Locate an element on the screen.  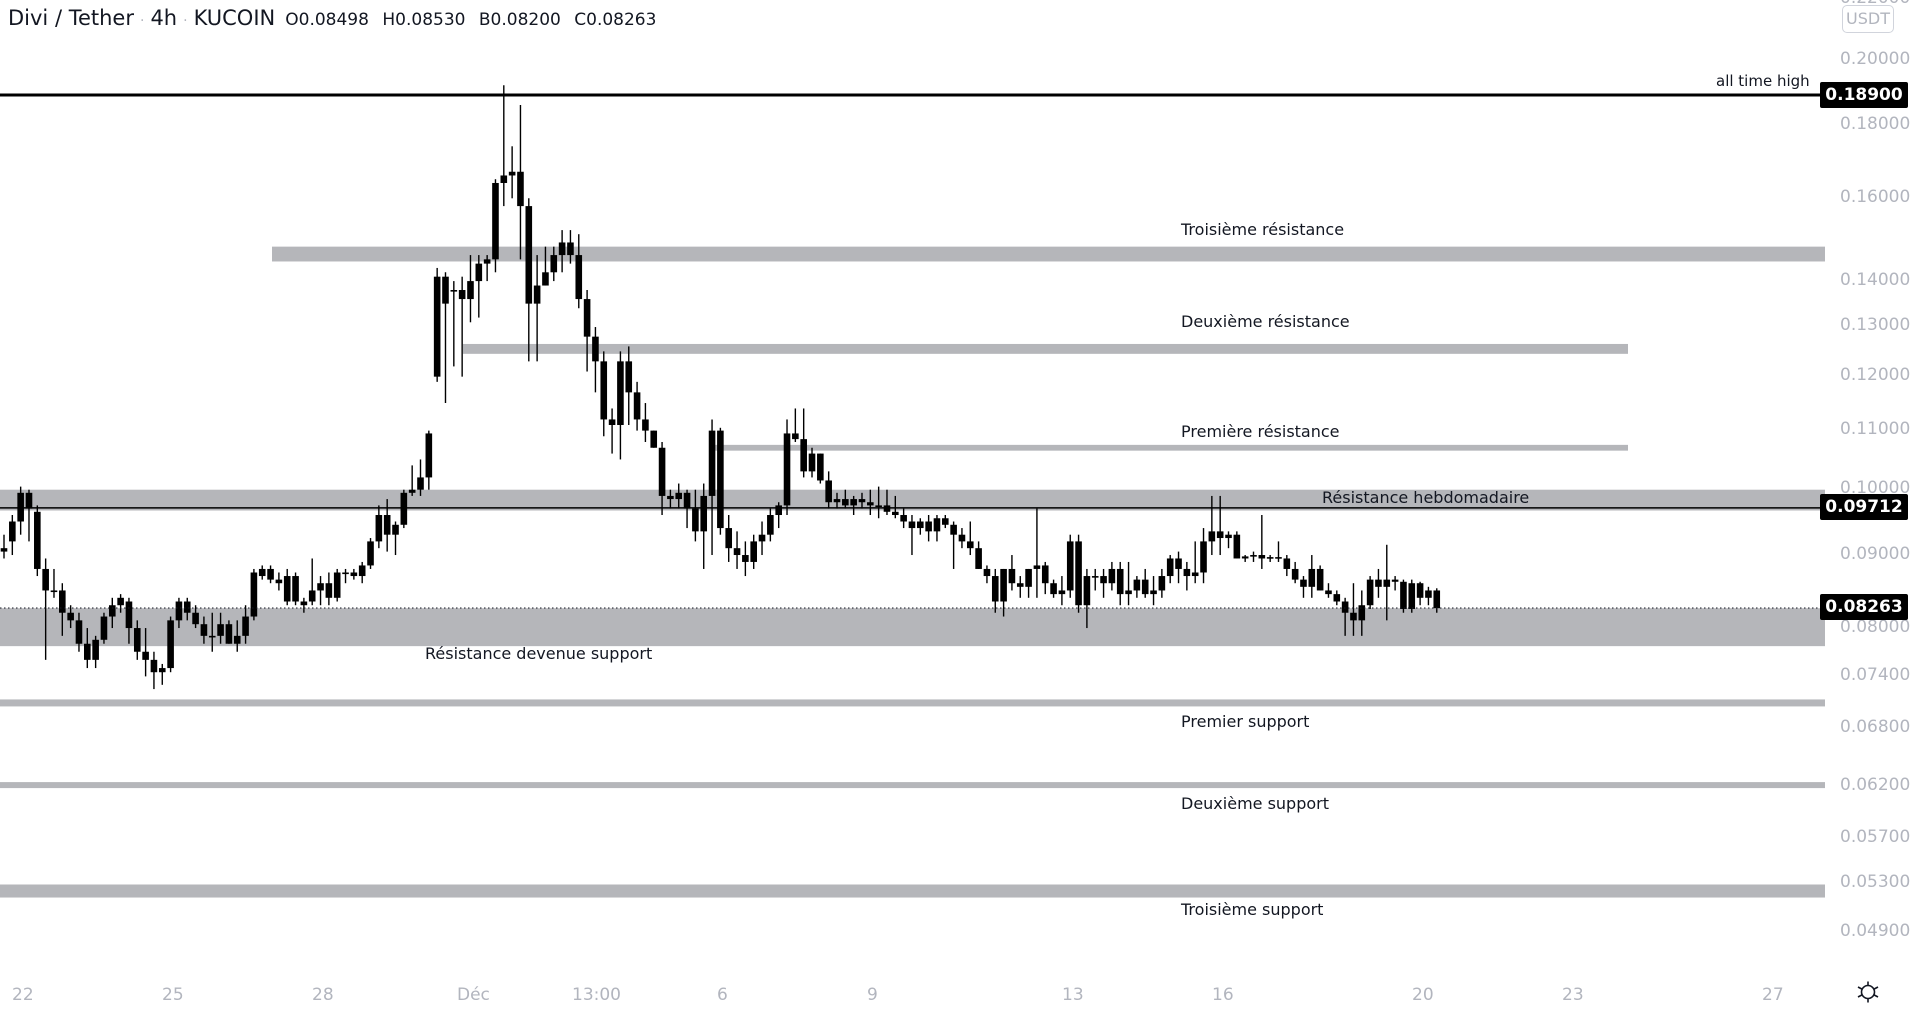
price-axis: 0.22000 is located at coordinates (1864, 483).